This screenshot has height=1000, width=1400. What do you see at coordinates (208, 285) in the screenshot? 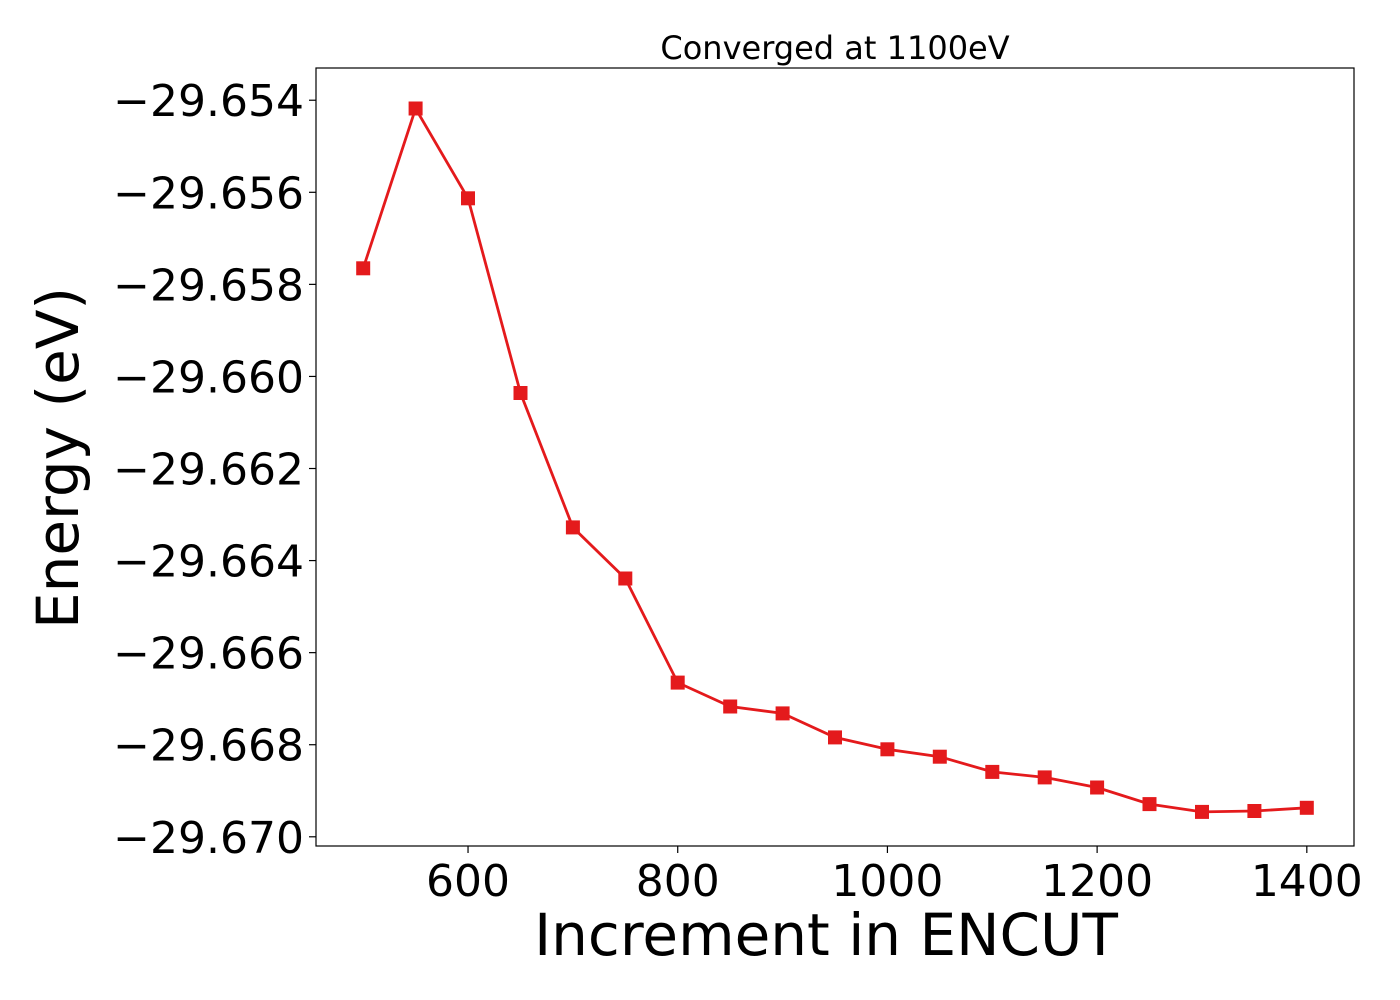
I see `y-tick-label: −29.658` at bounding box center [208, 285].